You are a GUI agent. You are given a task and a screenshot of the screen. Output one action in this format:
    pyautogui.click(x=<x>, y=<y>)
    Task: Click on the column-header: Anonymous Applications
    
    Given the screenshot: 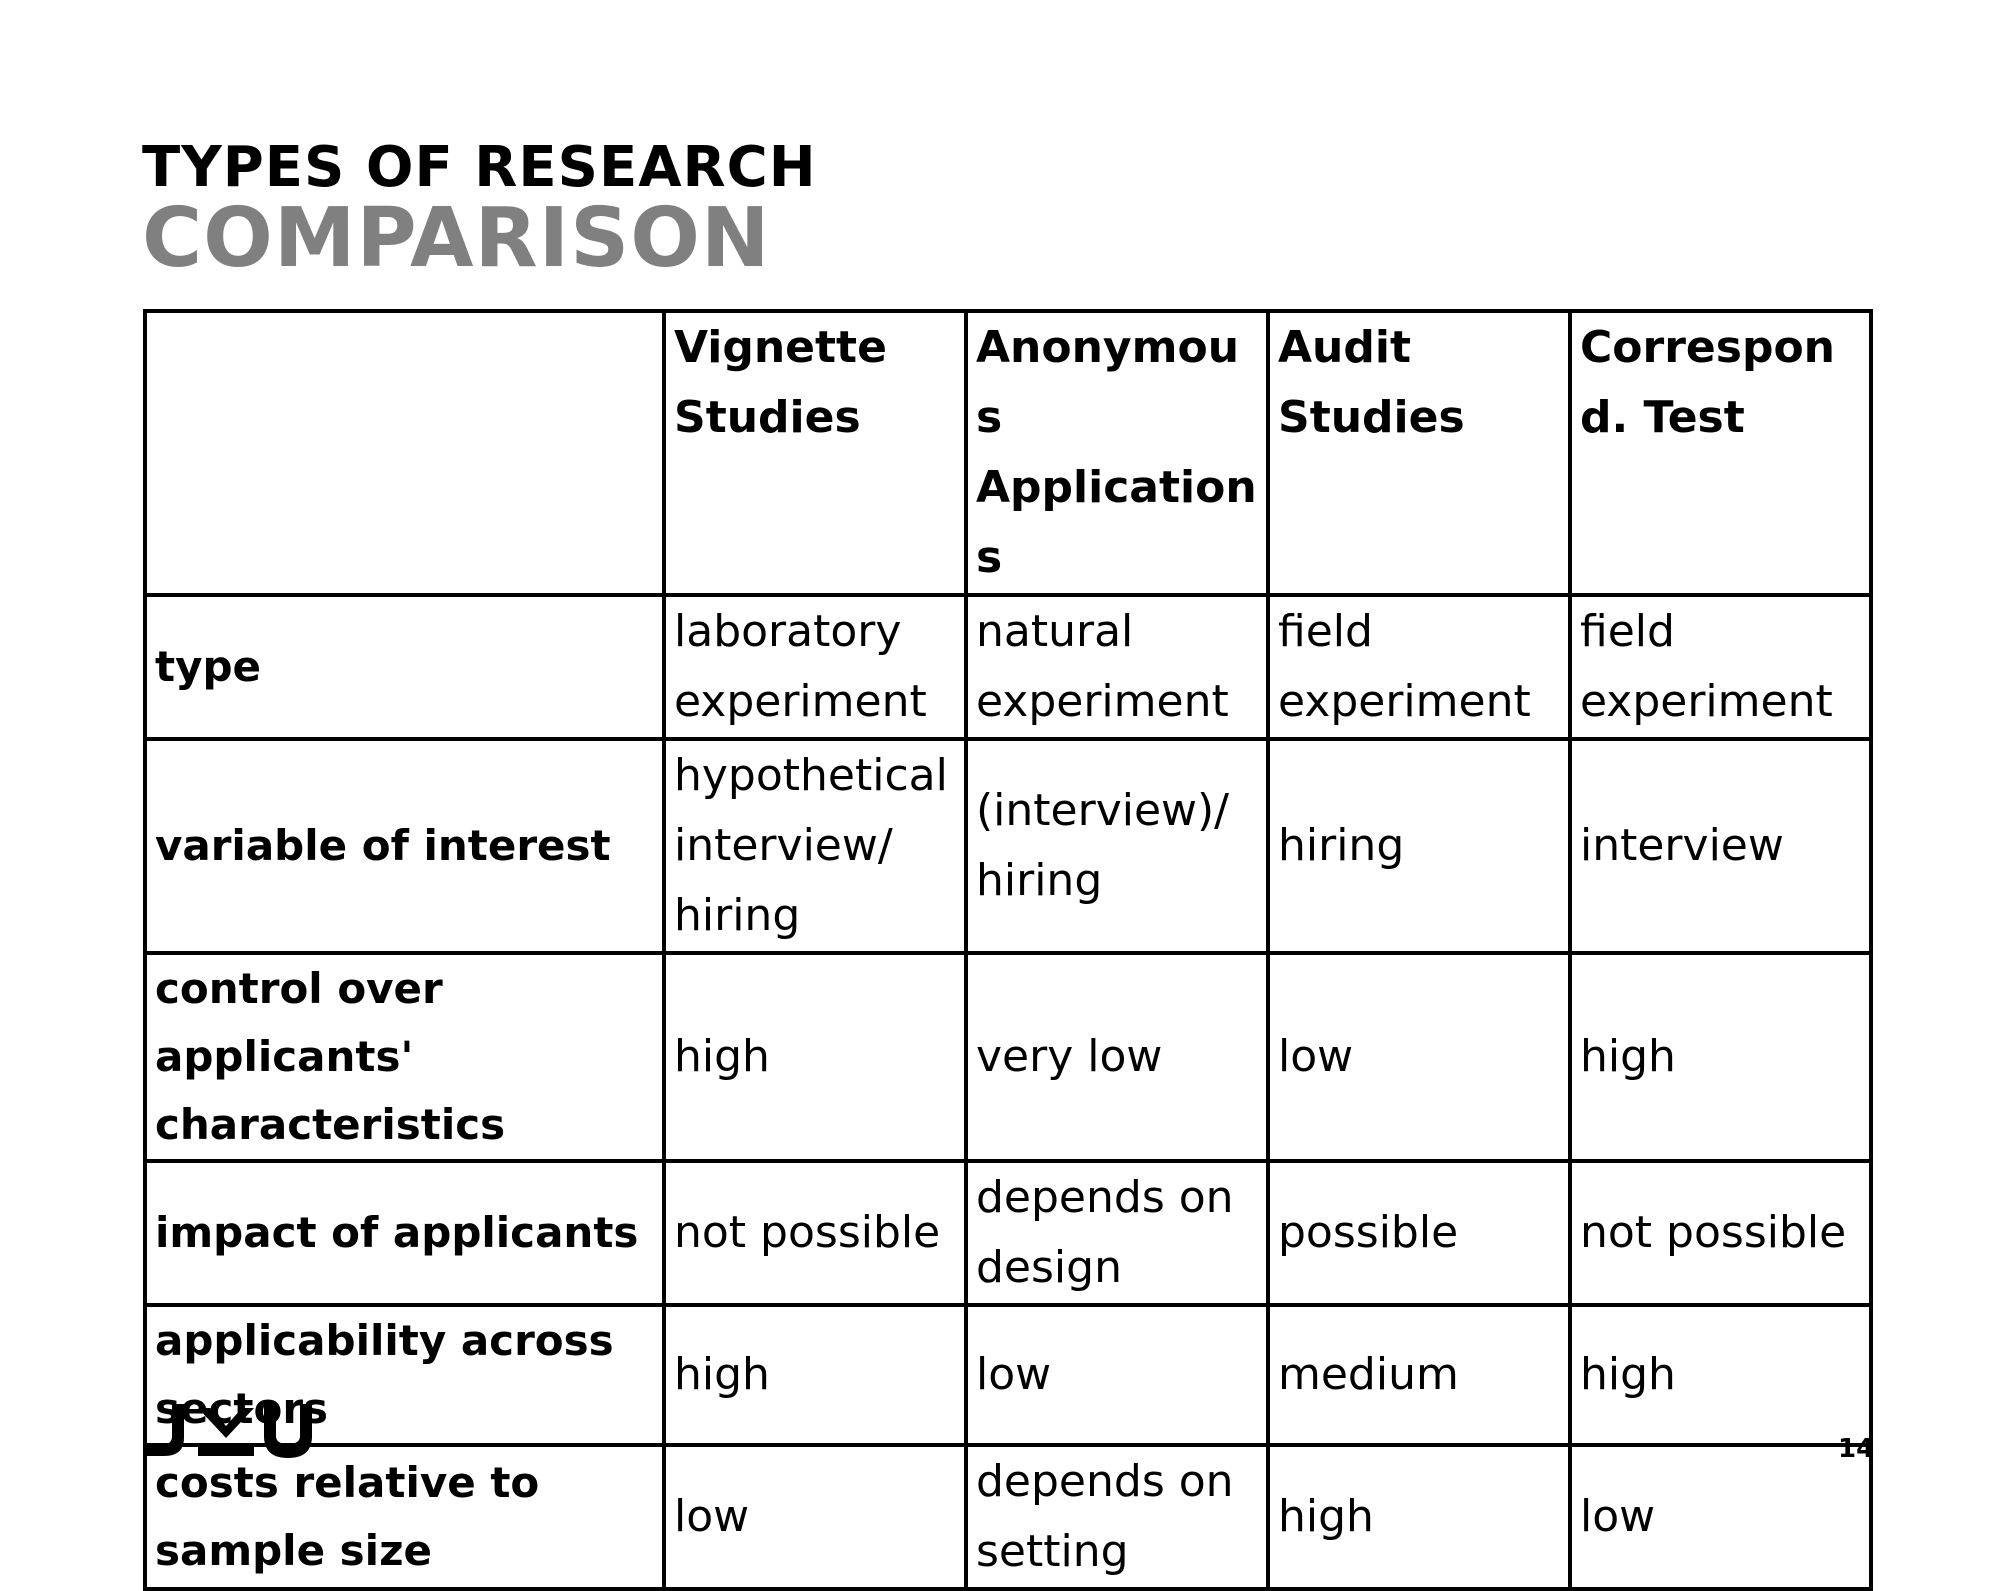 What is the action you would take?
    pyautogui.click(x=1117, y=453)
    